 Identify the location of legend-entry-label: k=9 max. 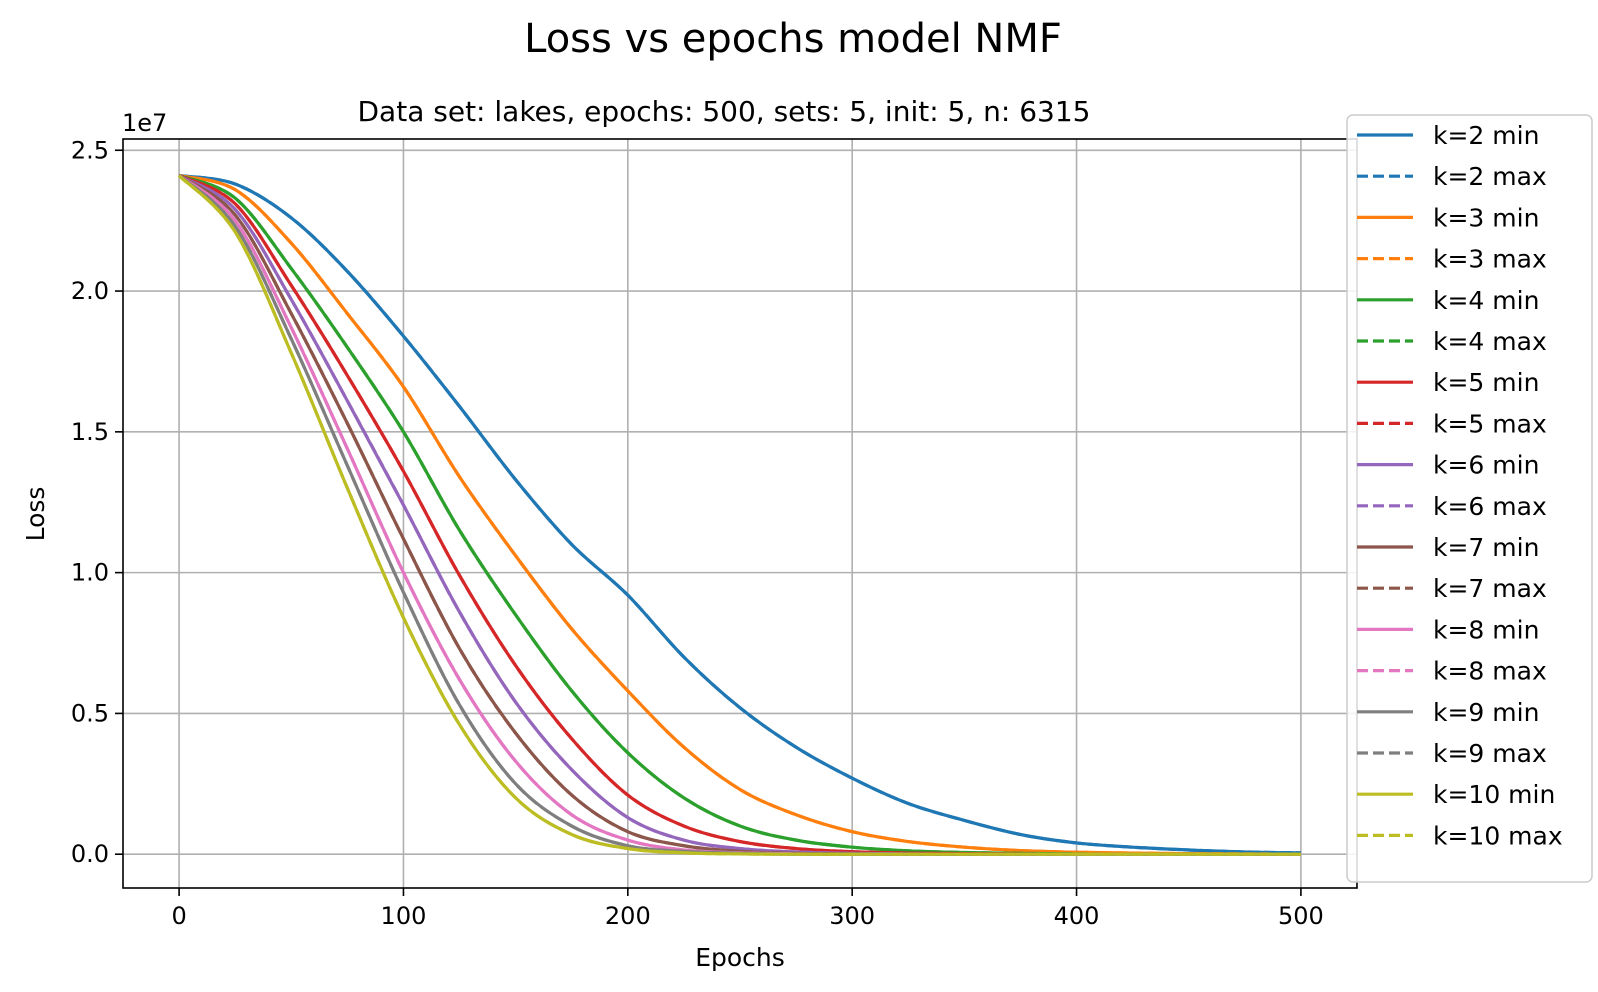
(1490, 753).